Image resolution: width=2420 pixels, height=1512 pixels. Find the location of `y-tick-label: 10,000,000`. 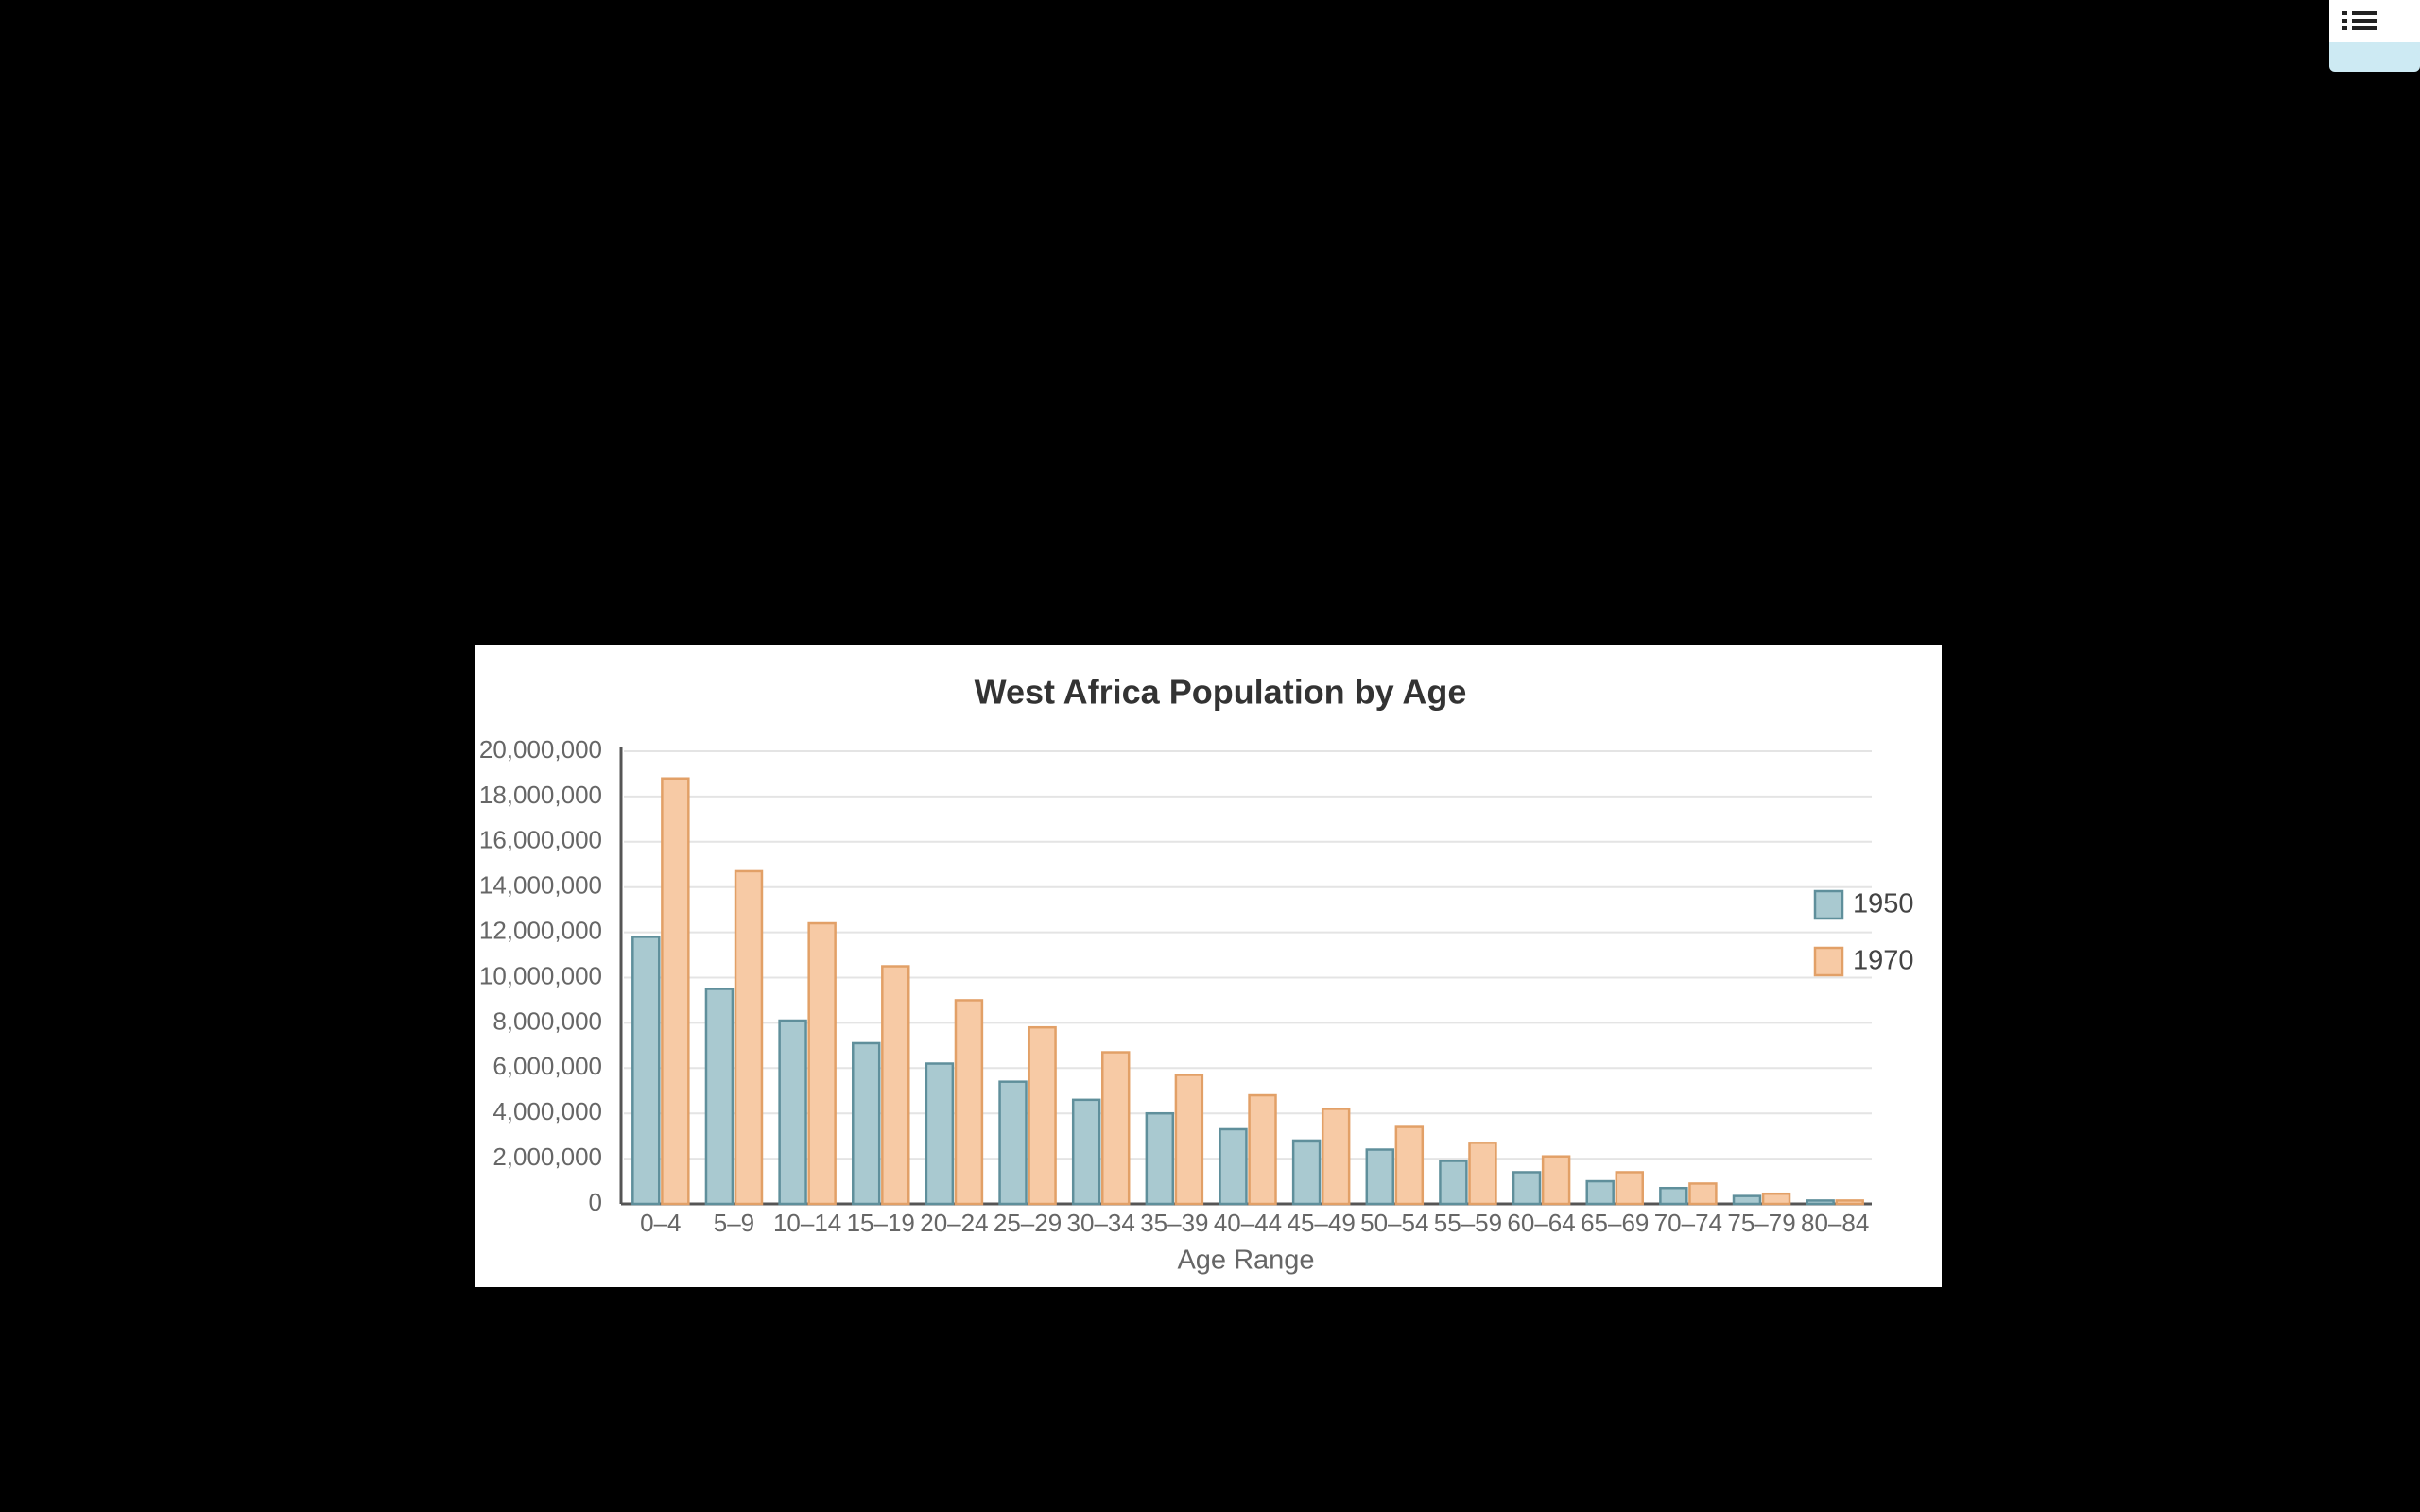

y-tick-label: 10,000,000 is located at coordinates (540, 975).